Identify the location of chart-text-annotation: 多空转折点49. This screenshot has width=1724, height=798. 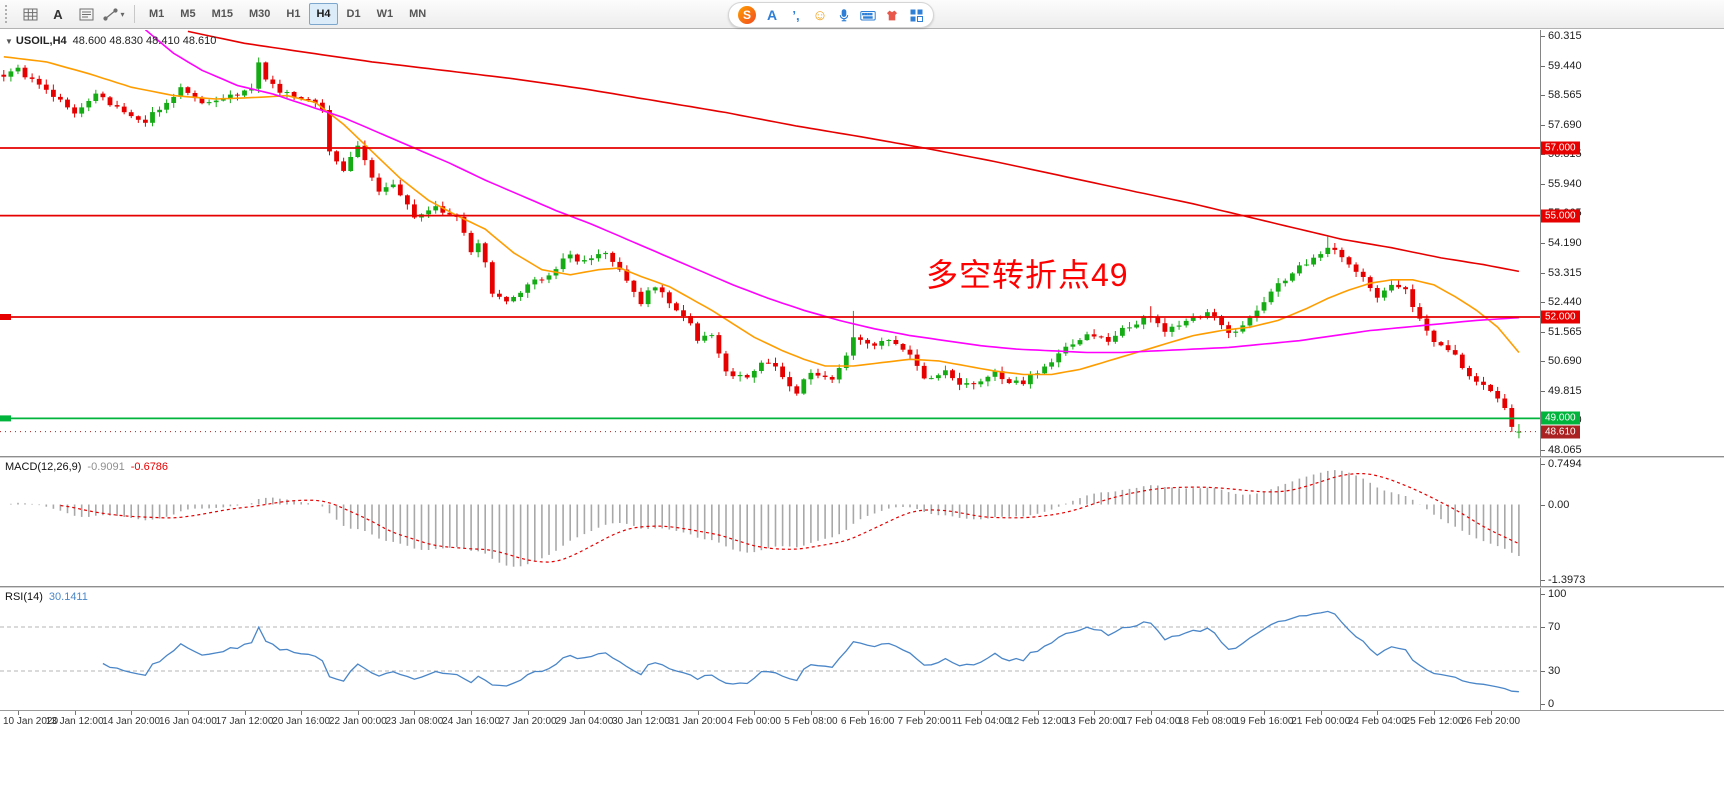
(1027, 275).